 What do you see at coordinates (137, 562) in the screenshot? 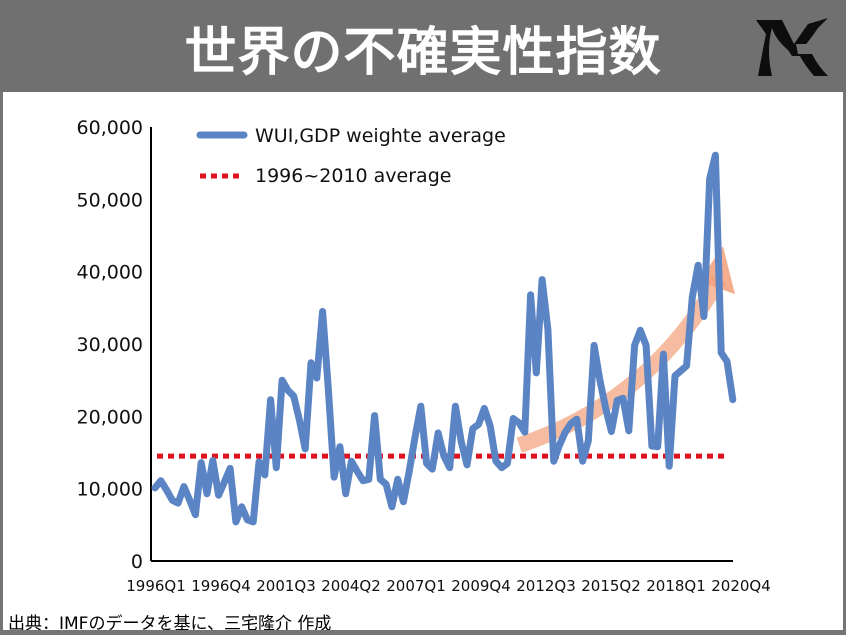
I see `y-tick-label: 0` at bounding box center [137, 562].